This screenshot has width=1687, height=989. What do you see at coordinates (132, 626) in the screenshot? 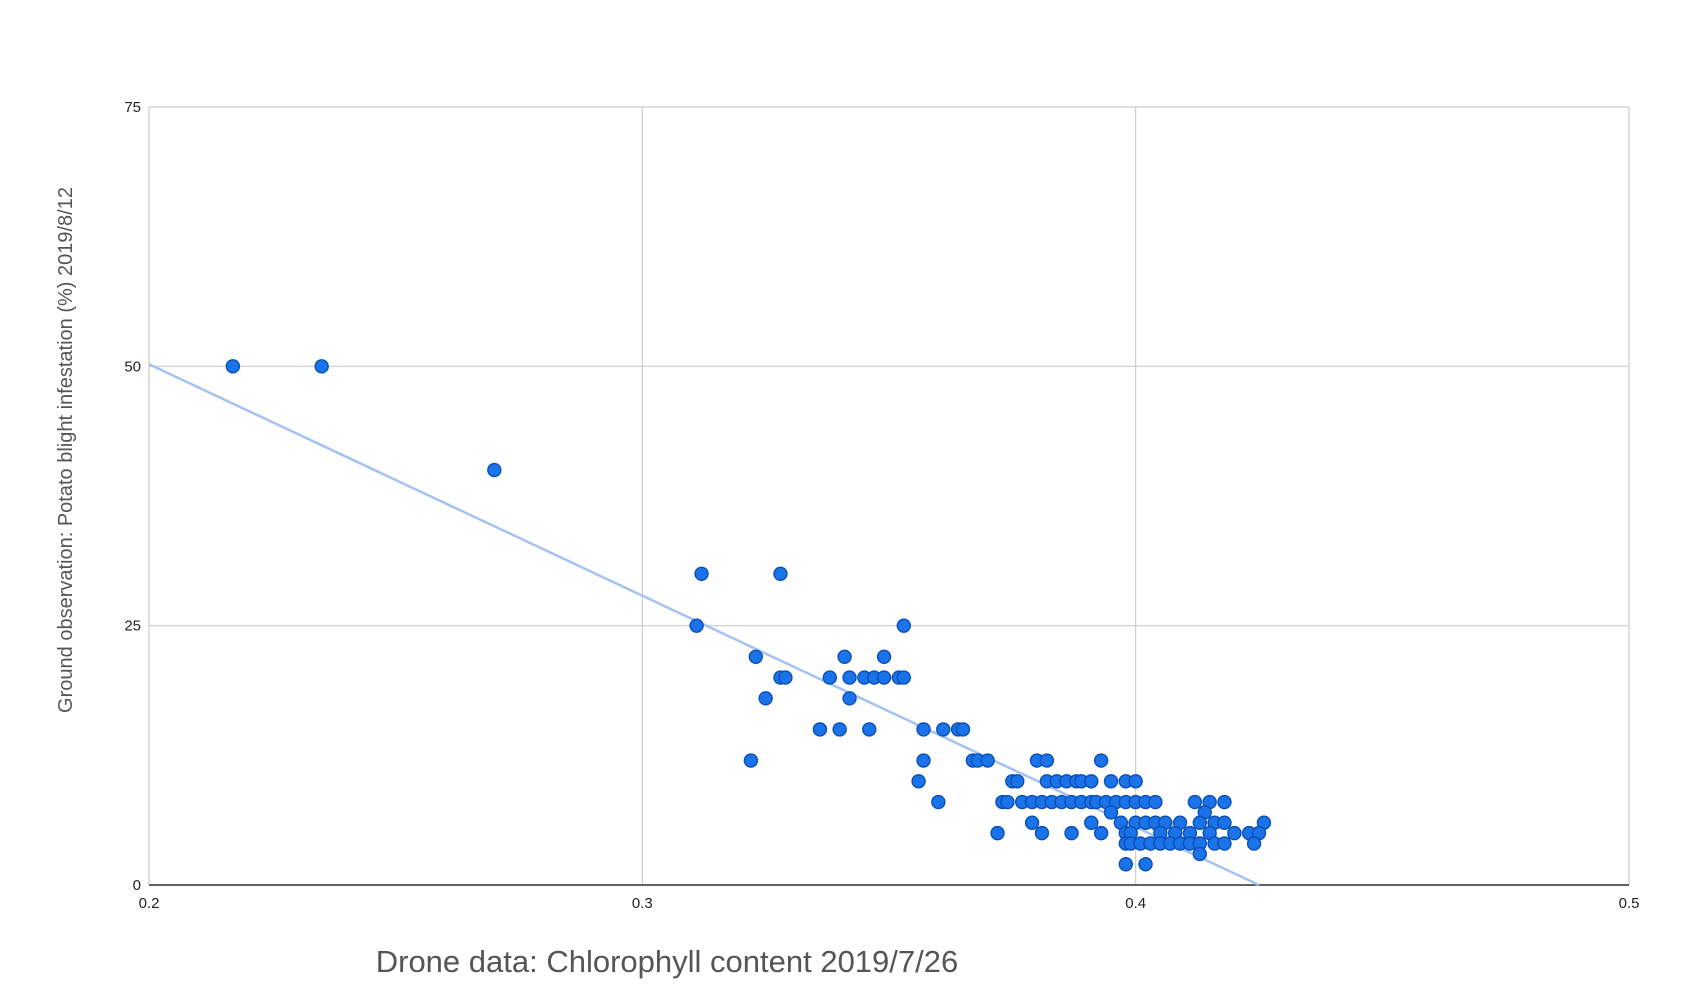
I see `y-tick-label: 25` at bounding box center [132, 626].